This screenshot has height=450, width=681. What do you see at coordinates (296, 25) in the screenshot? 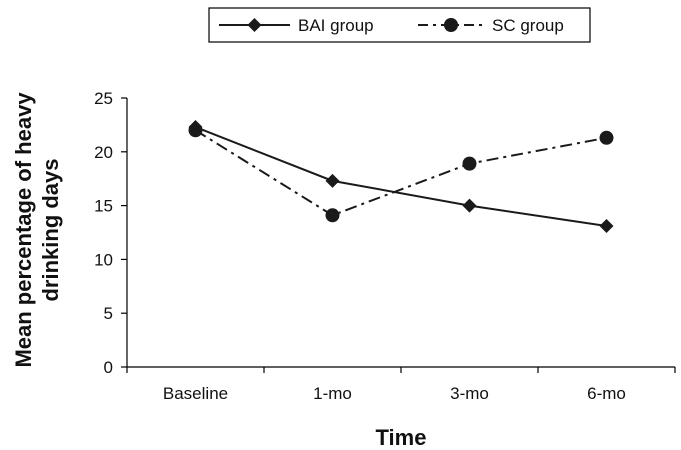
I see `legend-entry: BAI group` at bounding box center [296, 25].